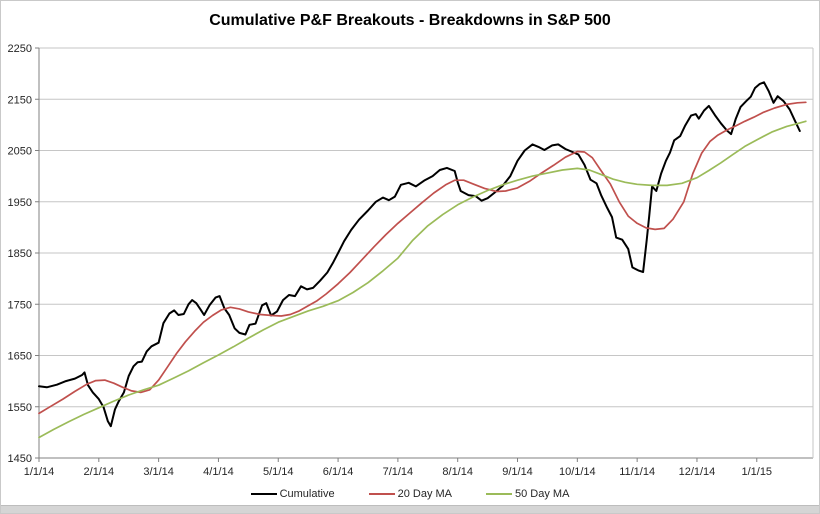 This screenshot has width=820, height=514. What do you see at coordinates (577, 472) in the screenshot?
I see `svg-text: 10/1/14` at bounding box center [577, 472].